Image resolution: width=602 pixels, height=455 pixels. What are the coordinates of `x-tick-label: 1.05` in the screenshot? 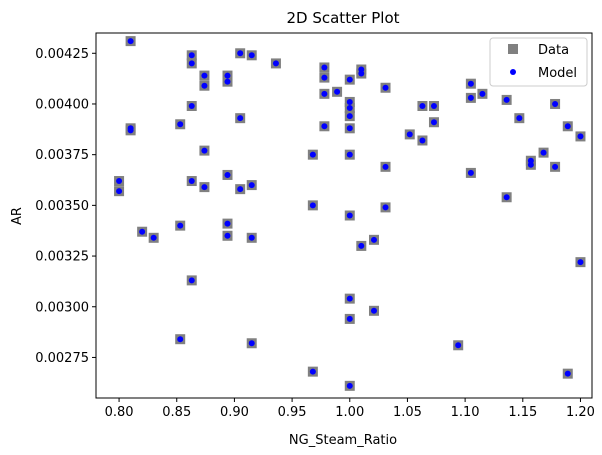 It's located at (407, 412).